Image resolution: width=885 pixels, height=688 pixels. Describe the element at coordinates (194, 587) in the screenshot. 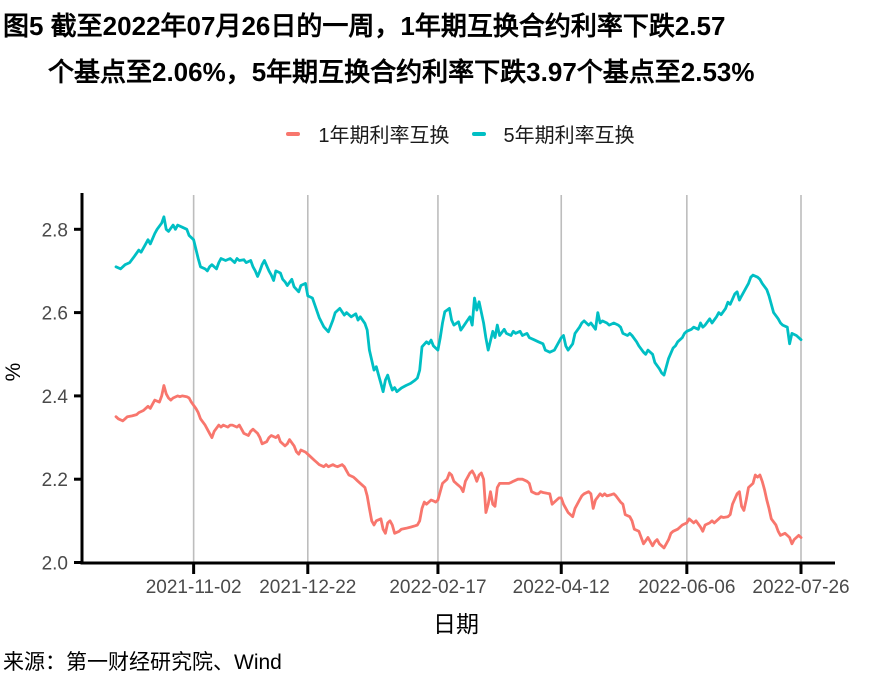

I see `x-tick-label-2021-11-02: 2021-11-02` at that location.